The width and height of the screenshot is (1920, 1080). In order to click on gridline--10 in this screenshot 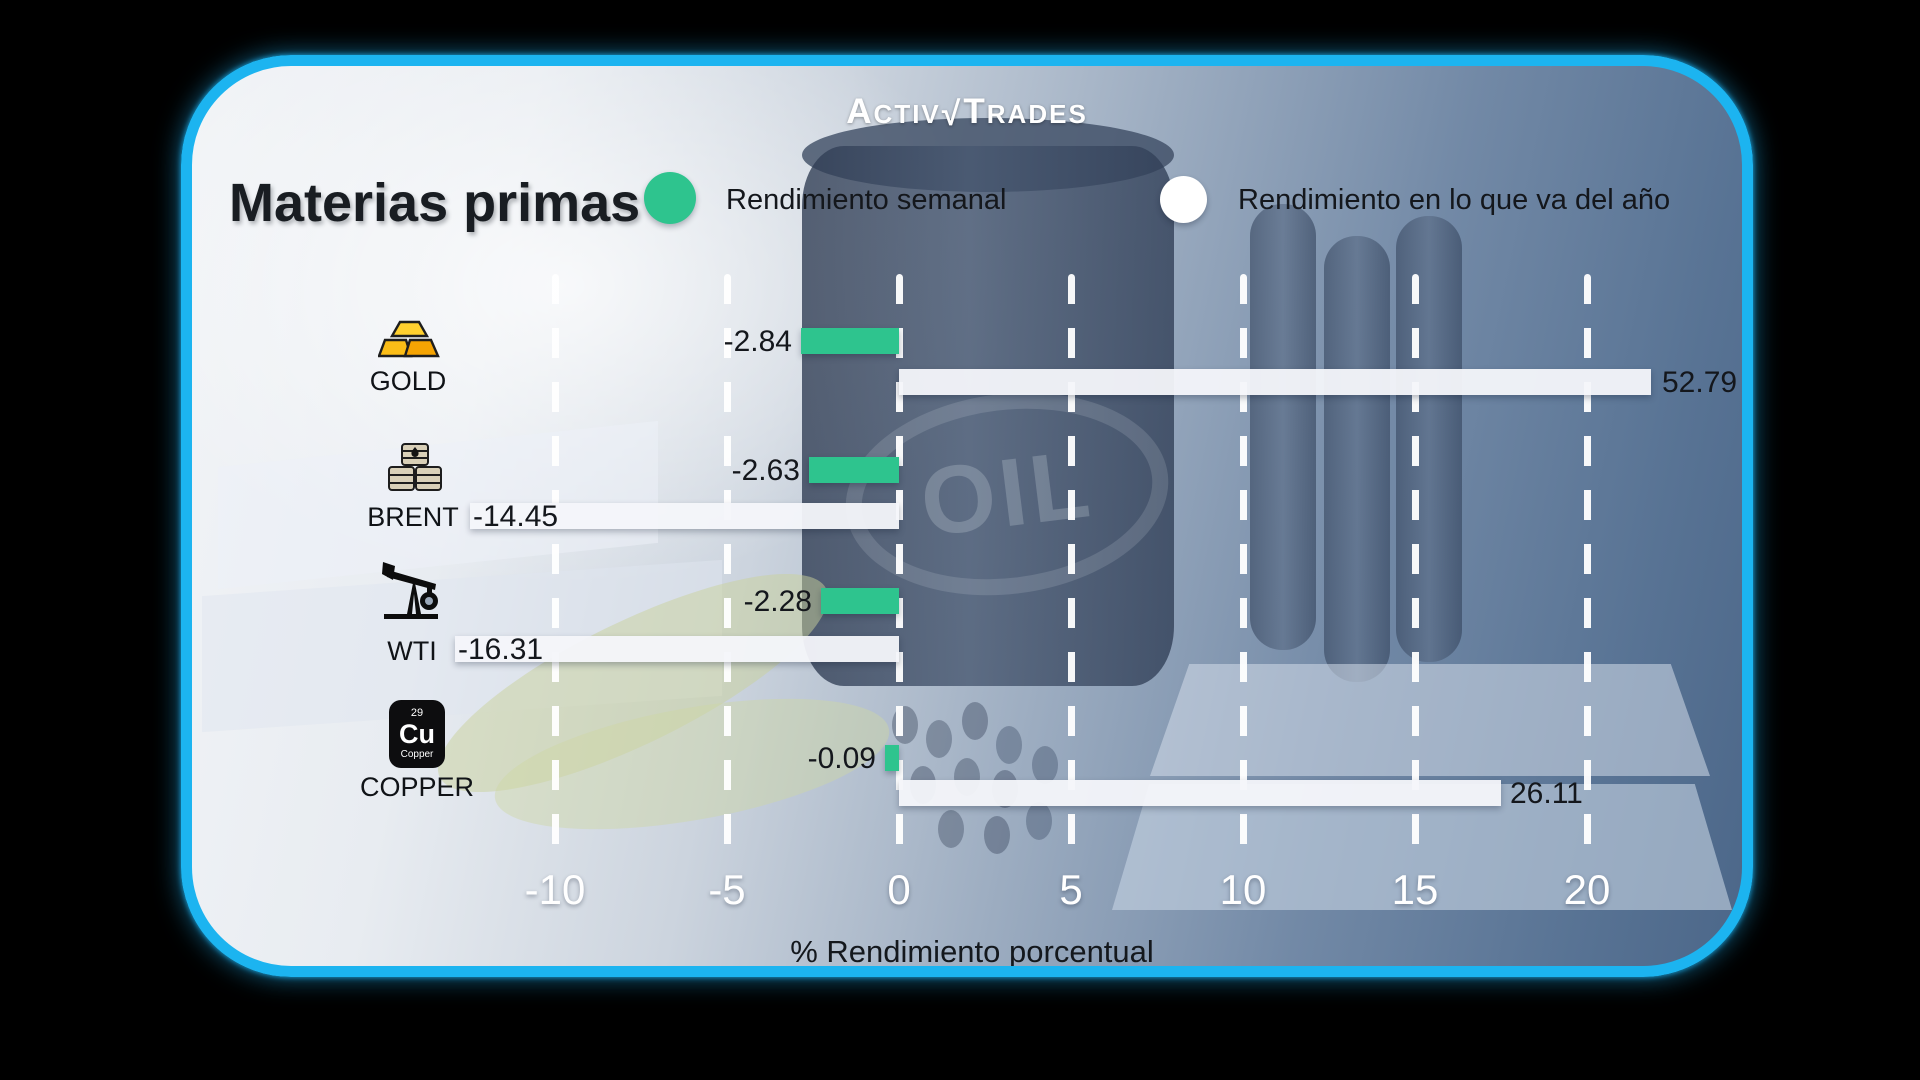, I will do `click(555, 568)`.